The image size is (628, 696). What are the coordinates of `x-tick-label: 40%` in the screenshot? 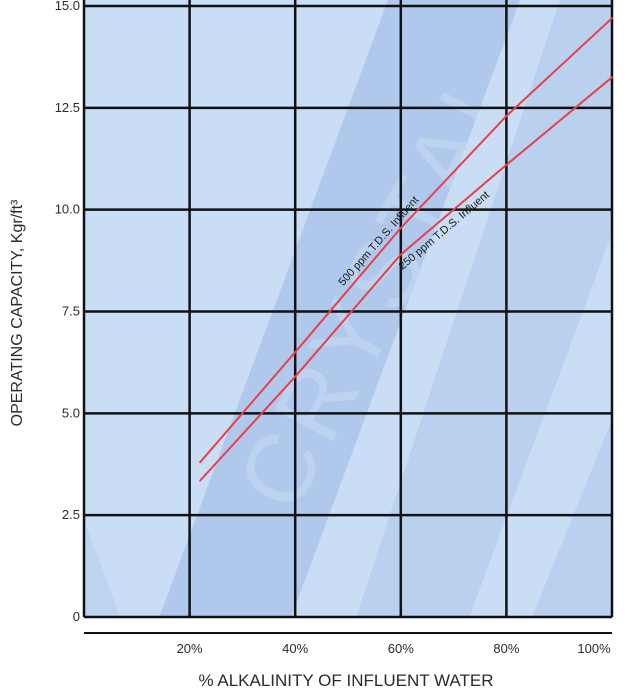 It's located at (295, 648).